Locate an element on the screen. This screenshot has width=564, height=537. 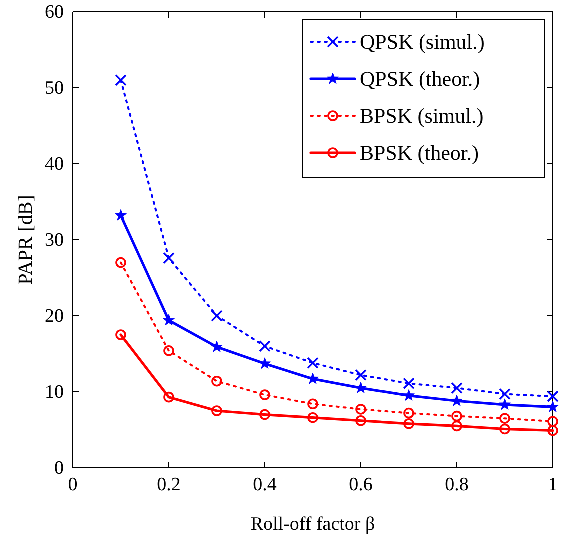
x-tick-label: 0 is located at coordinates (73, 485).